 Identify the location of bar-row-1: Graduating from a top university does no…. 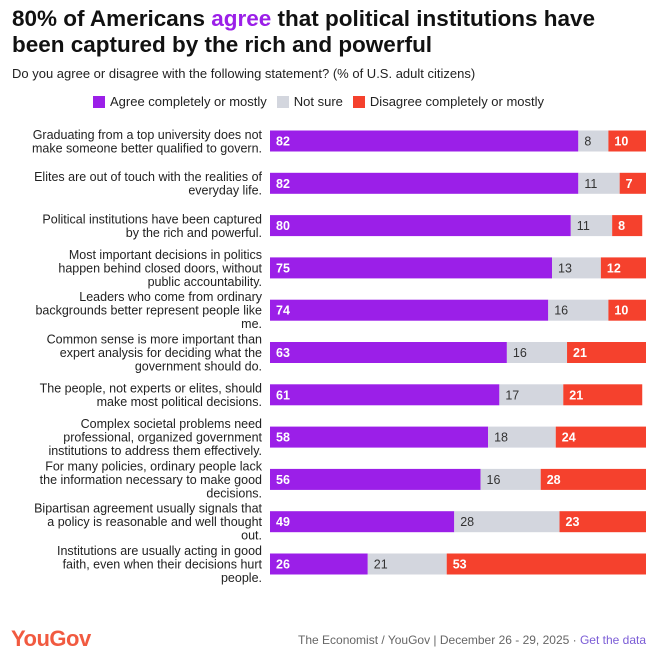
(339, 142).